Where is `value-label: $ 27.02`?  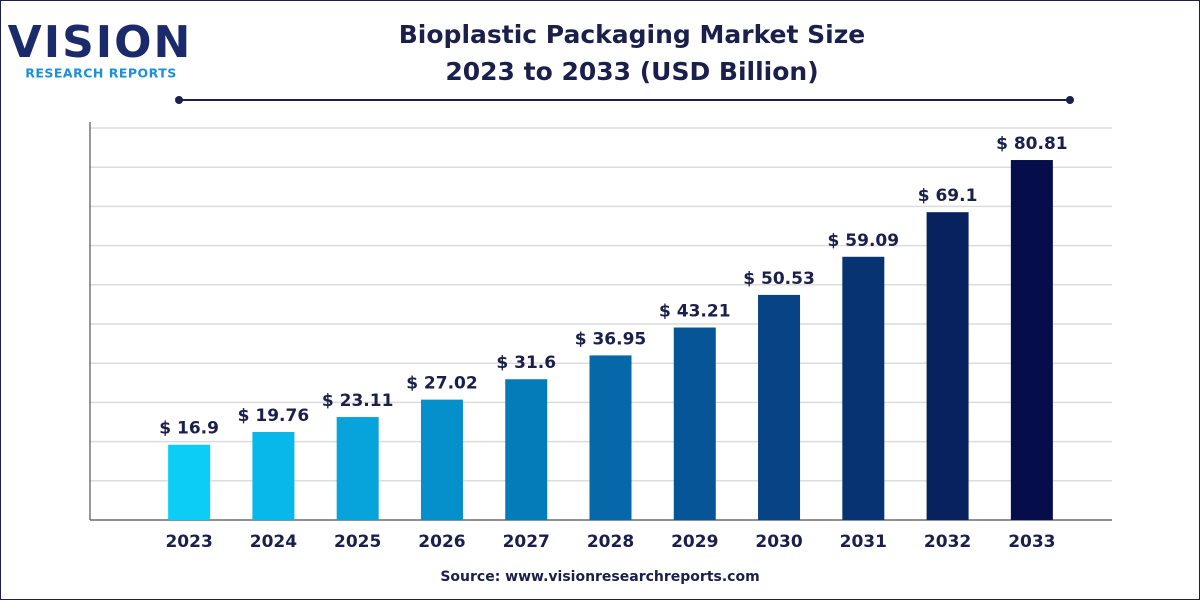 value-label: $ 27.02 is located at coordinates (442, 384).